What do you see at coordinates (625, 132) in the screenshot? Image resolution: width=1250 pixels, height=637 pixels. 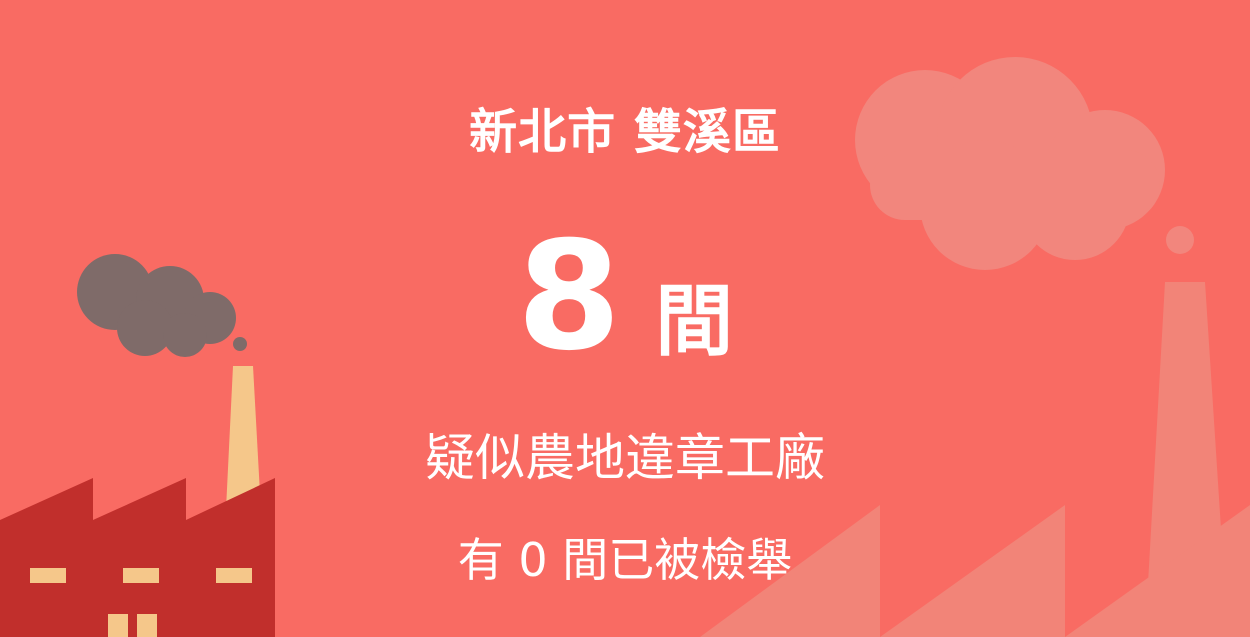 I see `location-title: 新北市 雙溪區` at bounding box center [625, 132].